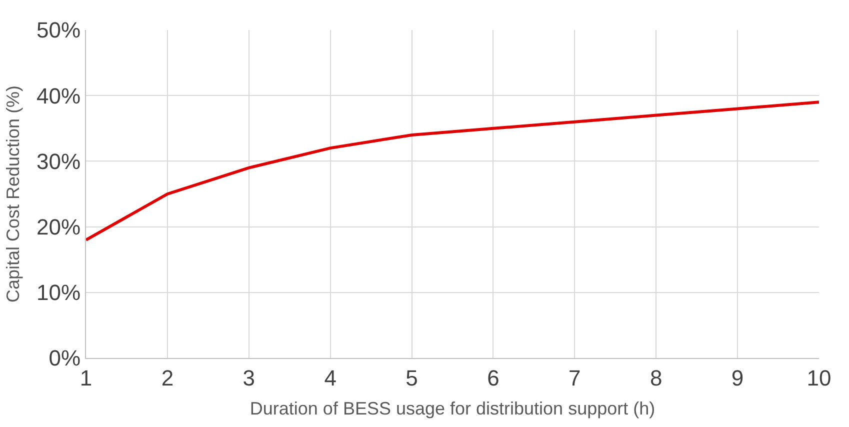 The image size is (849, 427). Describe the element at coordinates (64, 358) in the screenshot. I see `y-tick-label: 0%` at that location.